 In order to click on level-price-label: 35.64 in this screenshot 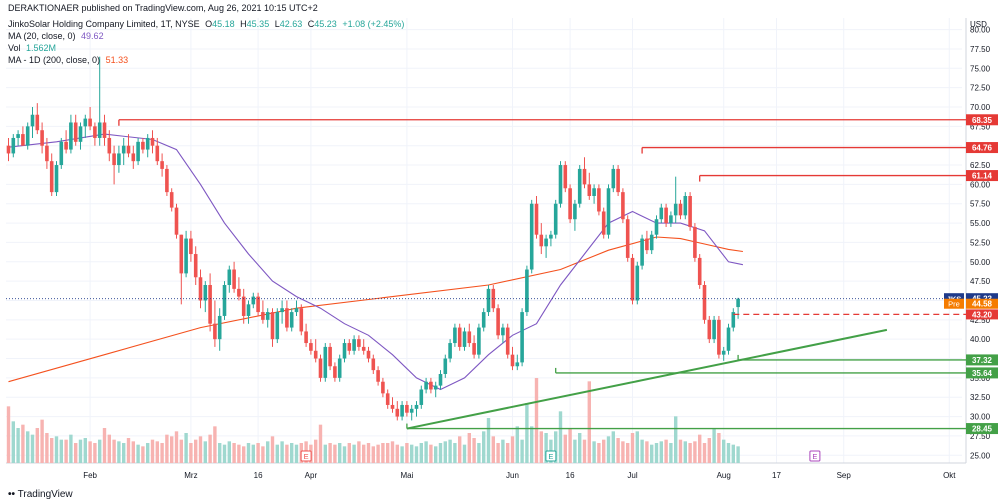, I will do `click(982, 373)`.